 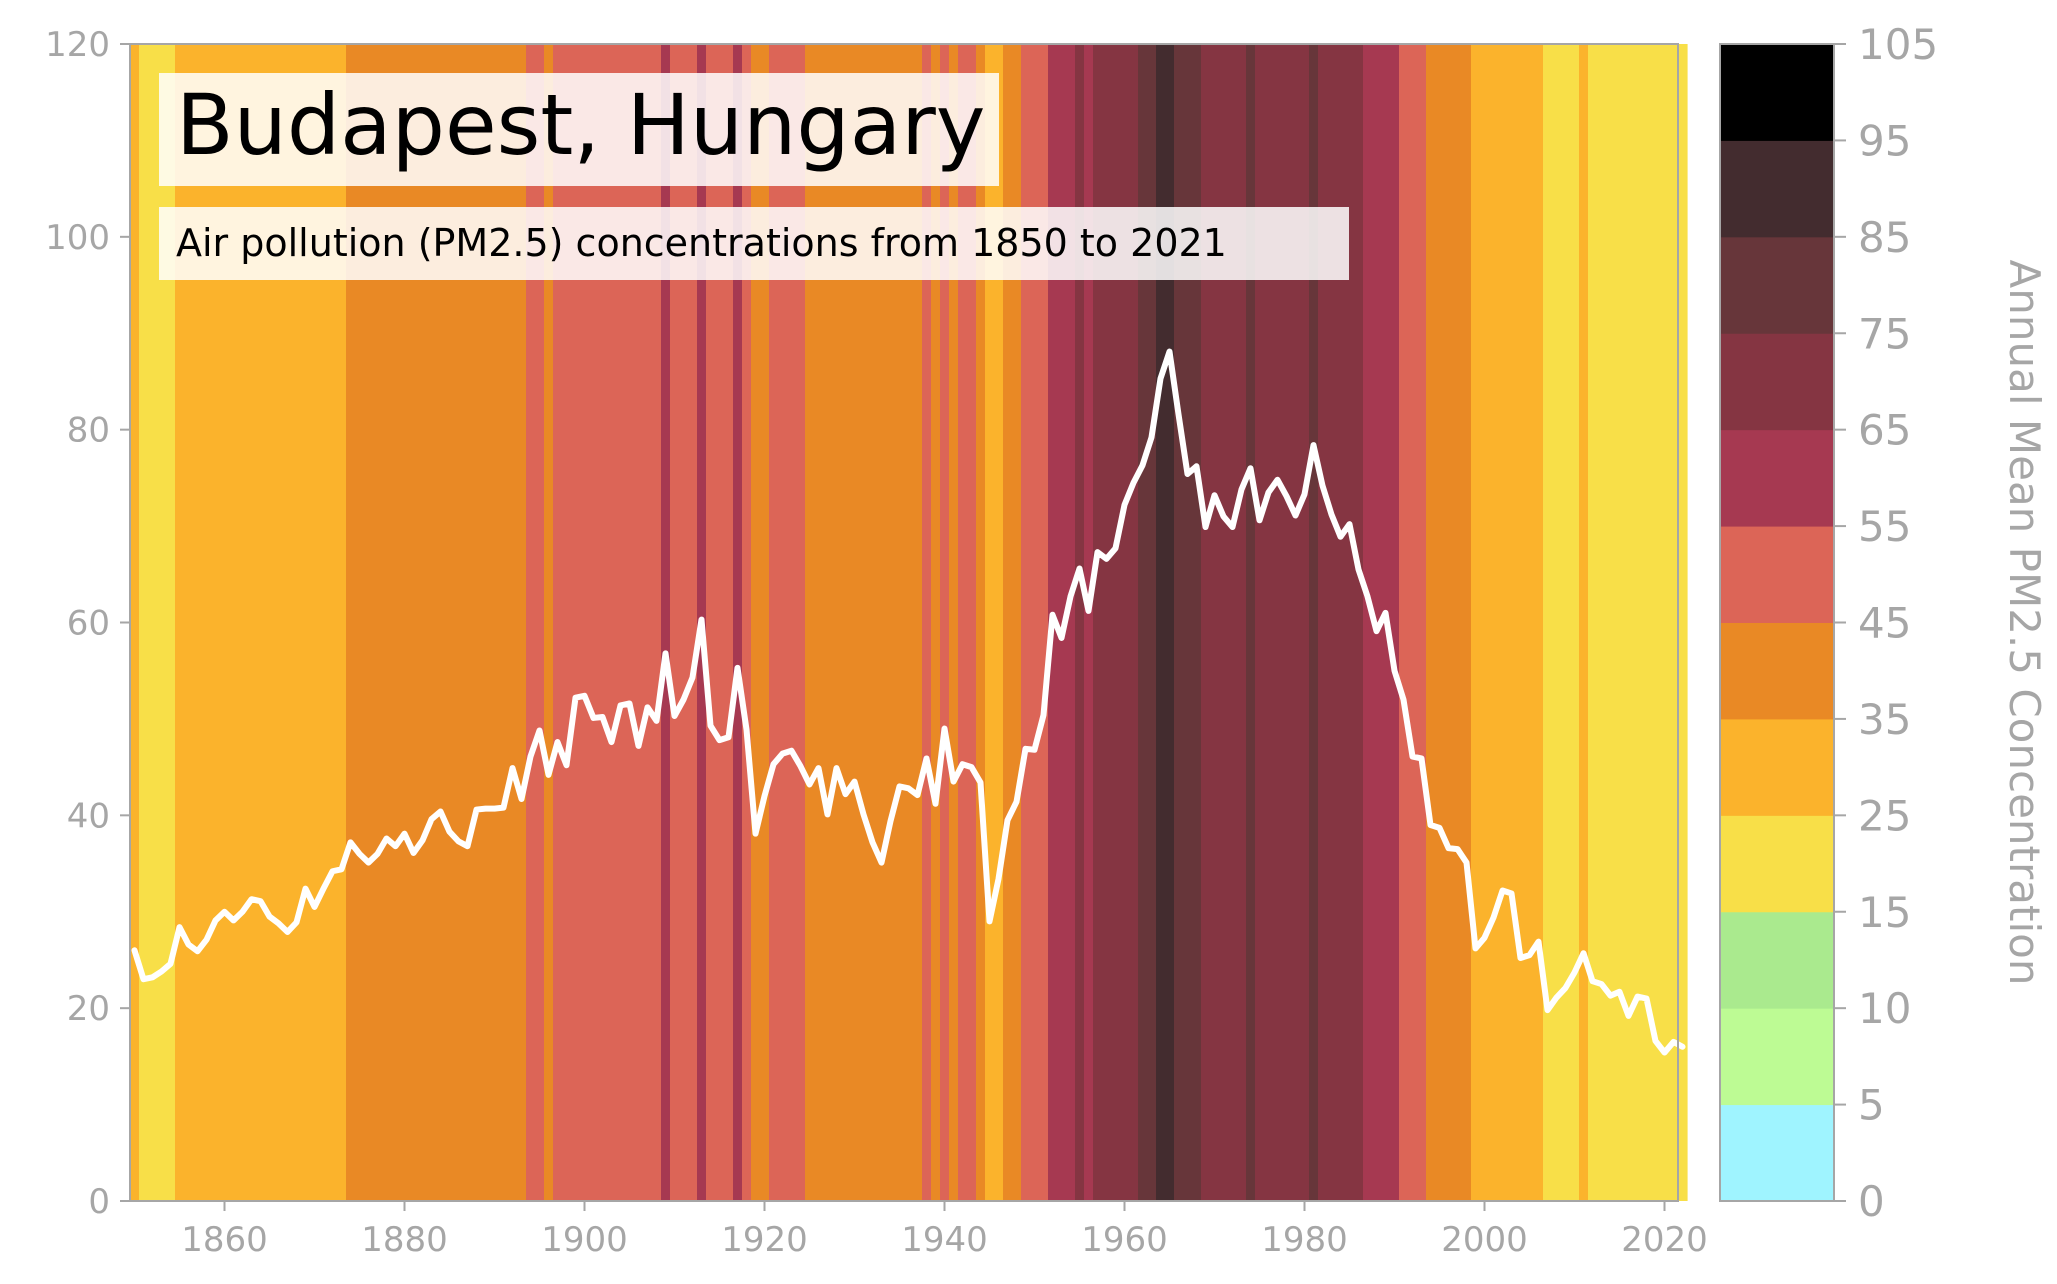 I want to click on y-tick-label: 60, so click(x=88, y=624).